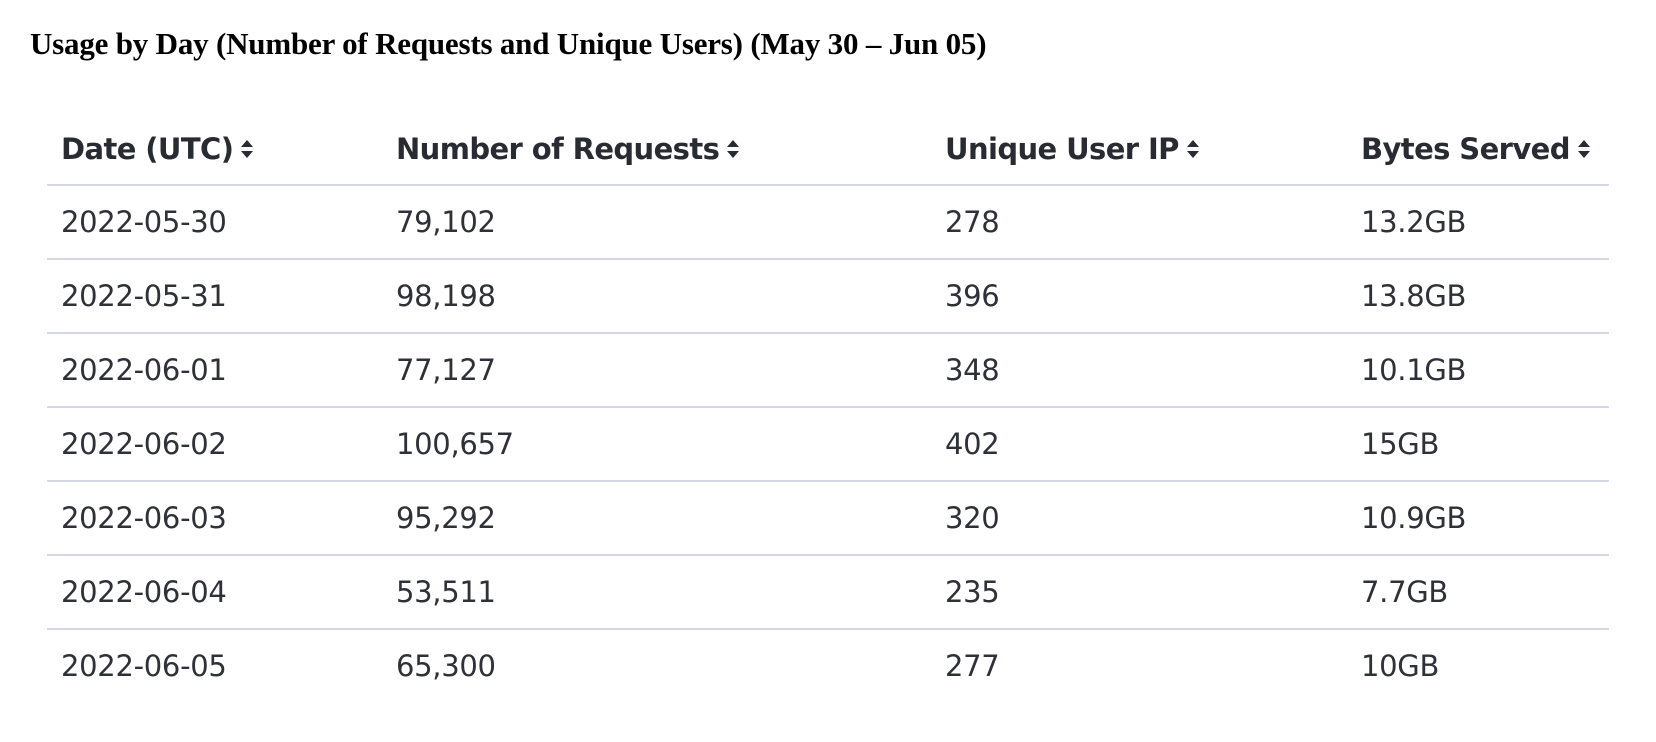  I want to click on cell-date: 2022-06-02, so click(214, 444).